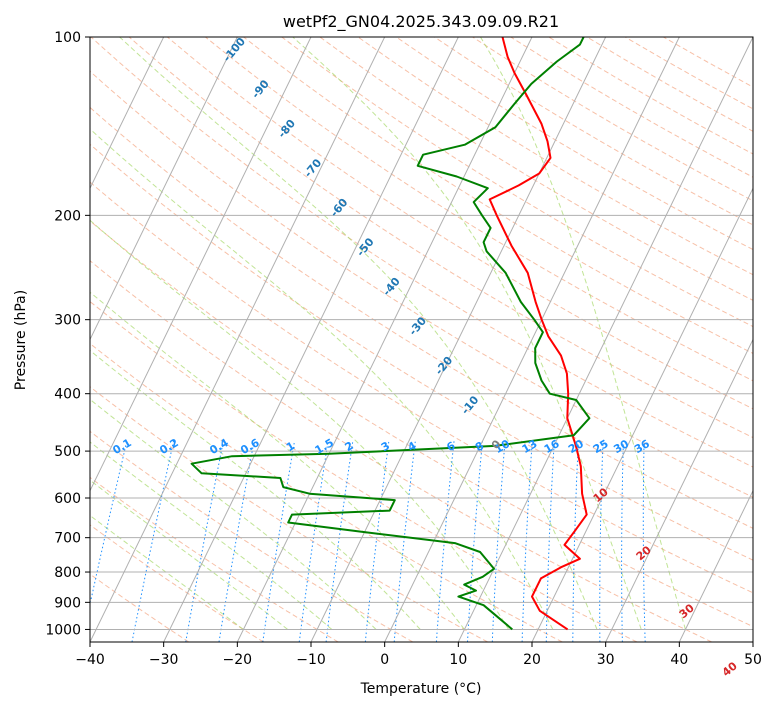 This screenshot has width=775, height=708. What do you see at coordinates (67, 573) in the screenshot?
I see `y-tick-label: 800` at bounding box center [67, 573].